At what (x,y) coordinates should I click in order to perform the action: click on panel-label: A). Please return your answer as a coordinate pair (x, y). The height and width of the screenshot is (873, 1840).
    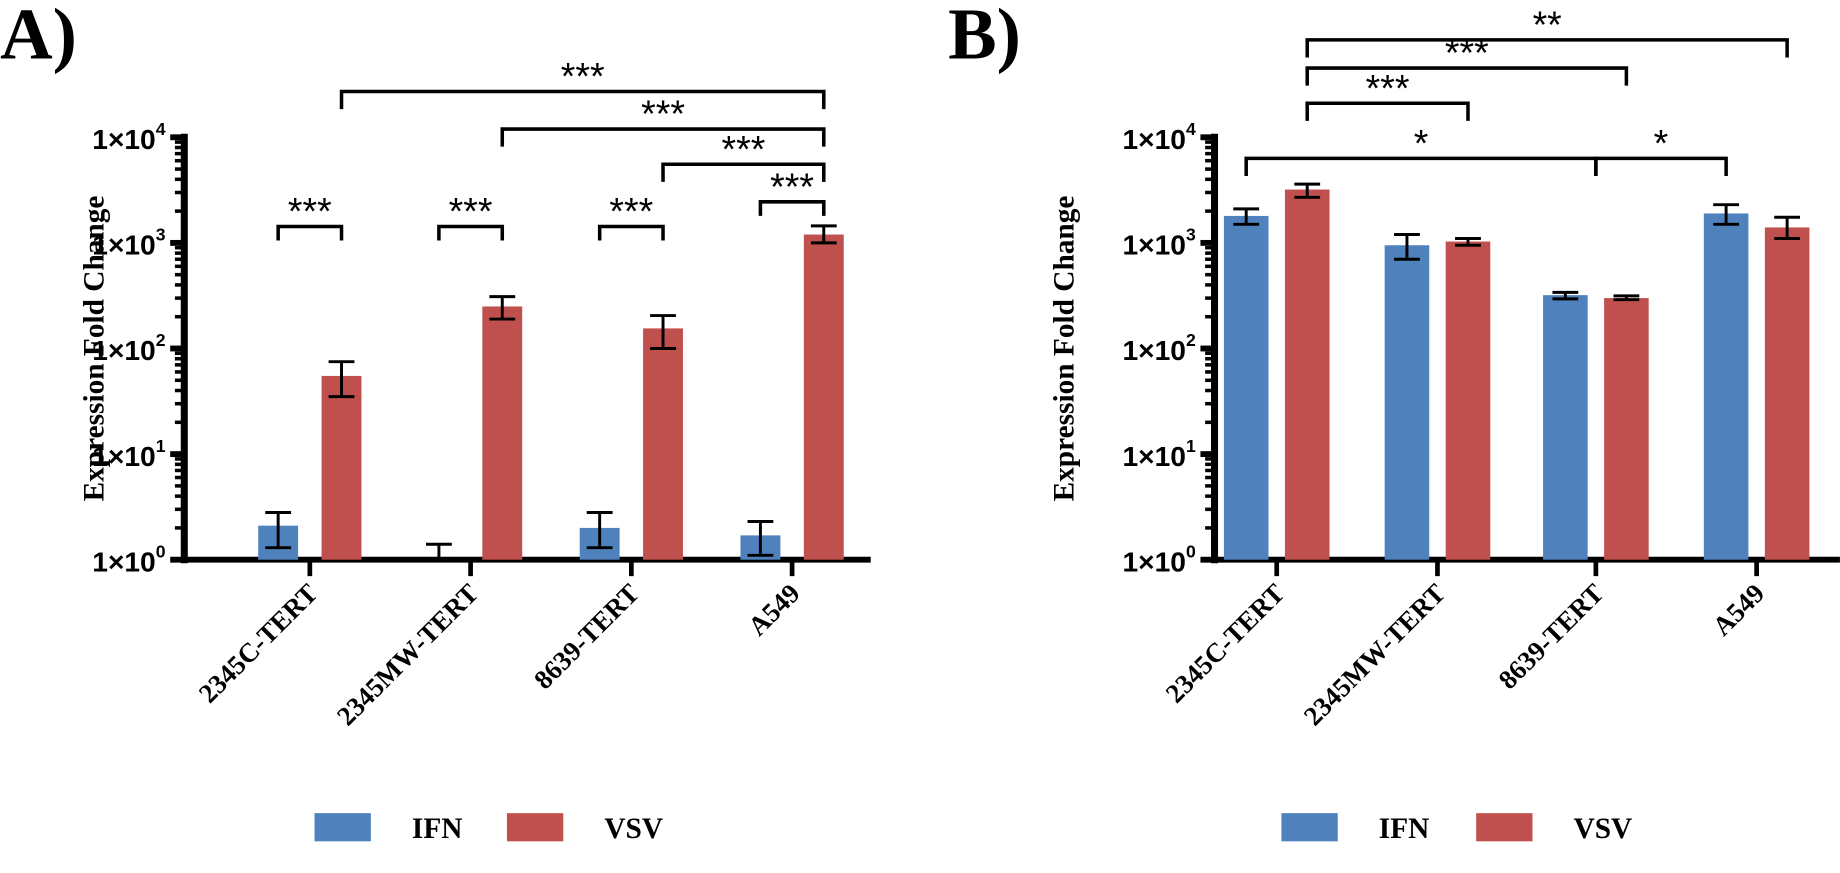
    Looking at the image, I should click on (38, 37).